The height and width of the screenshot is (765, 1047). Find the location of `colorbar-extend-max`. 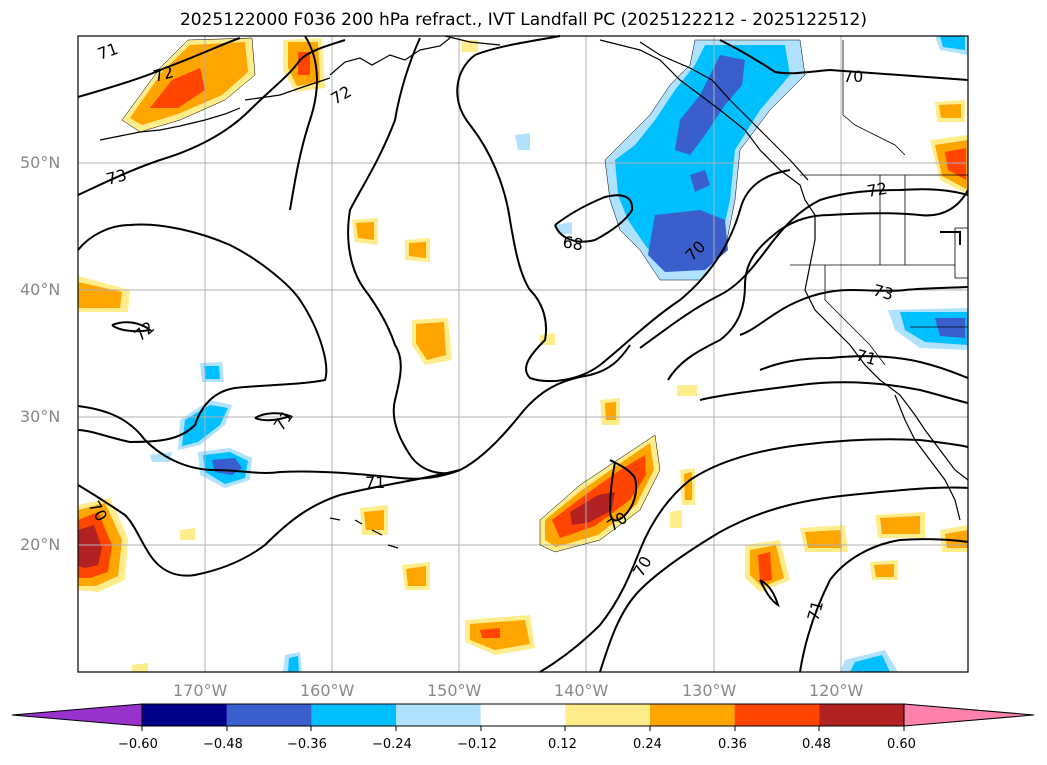

colorbar-extend-max is located at coordinates (969, 715).